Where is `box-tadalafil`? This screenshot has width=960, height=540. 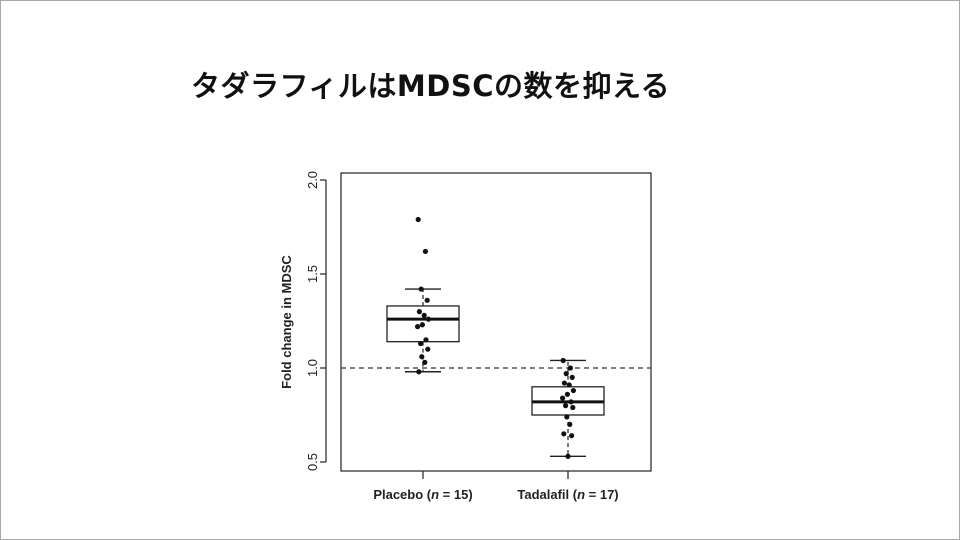 box-tadalafil is located at coordinates (568, 408).